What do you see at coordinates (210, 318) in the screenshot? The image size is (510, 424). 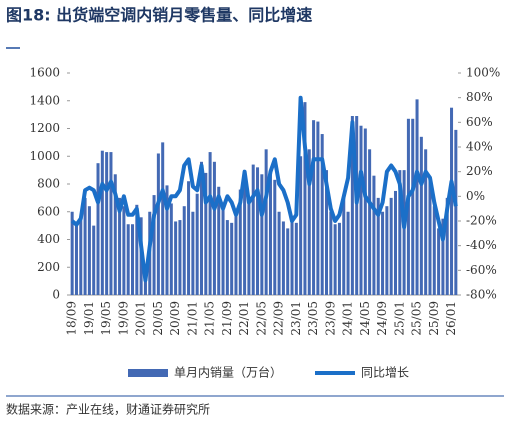 I see `x-tick-label: 21/05` at bounding box center [210, 318].